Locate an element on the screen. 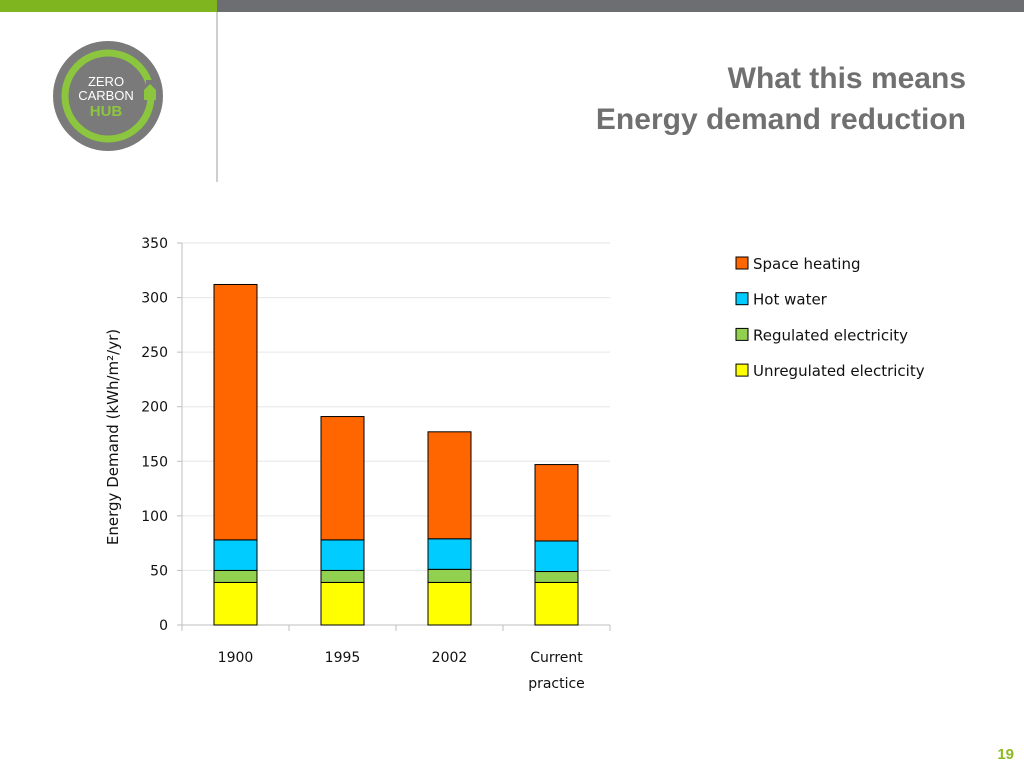 The height and width of the screenshot is (768, 1024). zero-carbon-hub-logo-icon: ZERO CARBON HUB is located at coordinates (108, 96).